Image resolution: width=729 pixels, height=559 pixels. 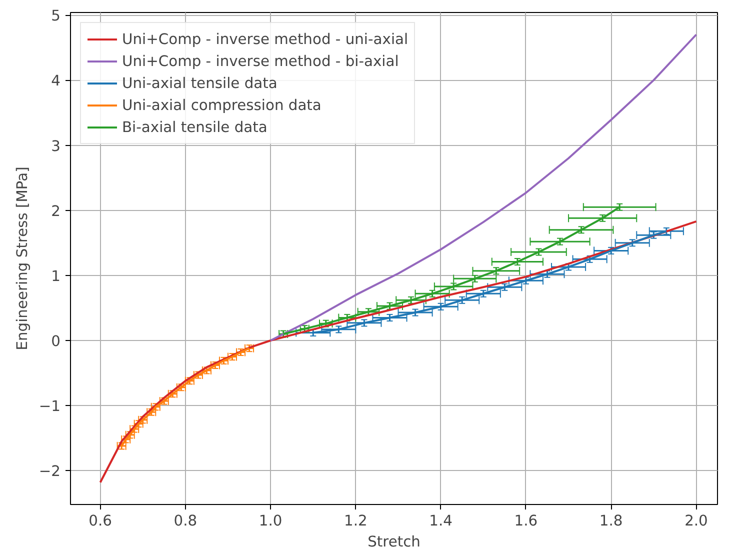 What do you see at coordinates (526, 521) in the screenshot?
I see `x-tick-label: 1.6` at bounding box center [526, 521].